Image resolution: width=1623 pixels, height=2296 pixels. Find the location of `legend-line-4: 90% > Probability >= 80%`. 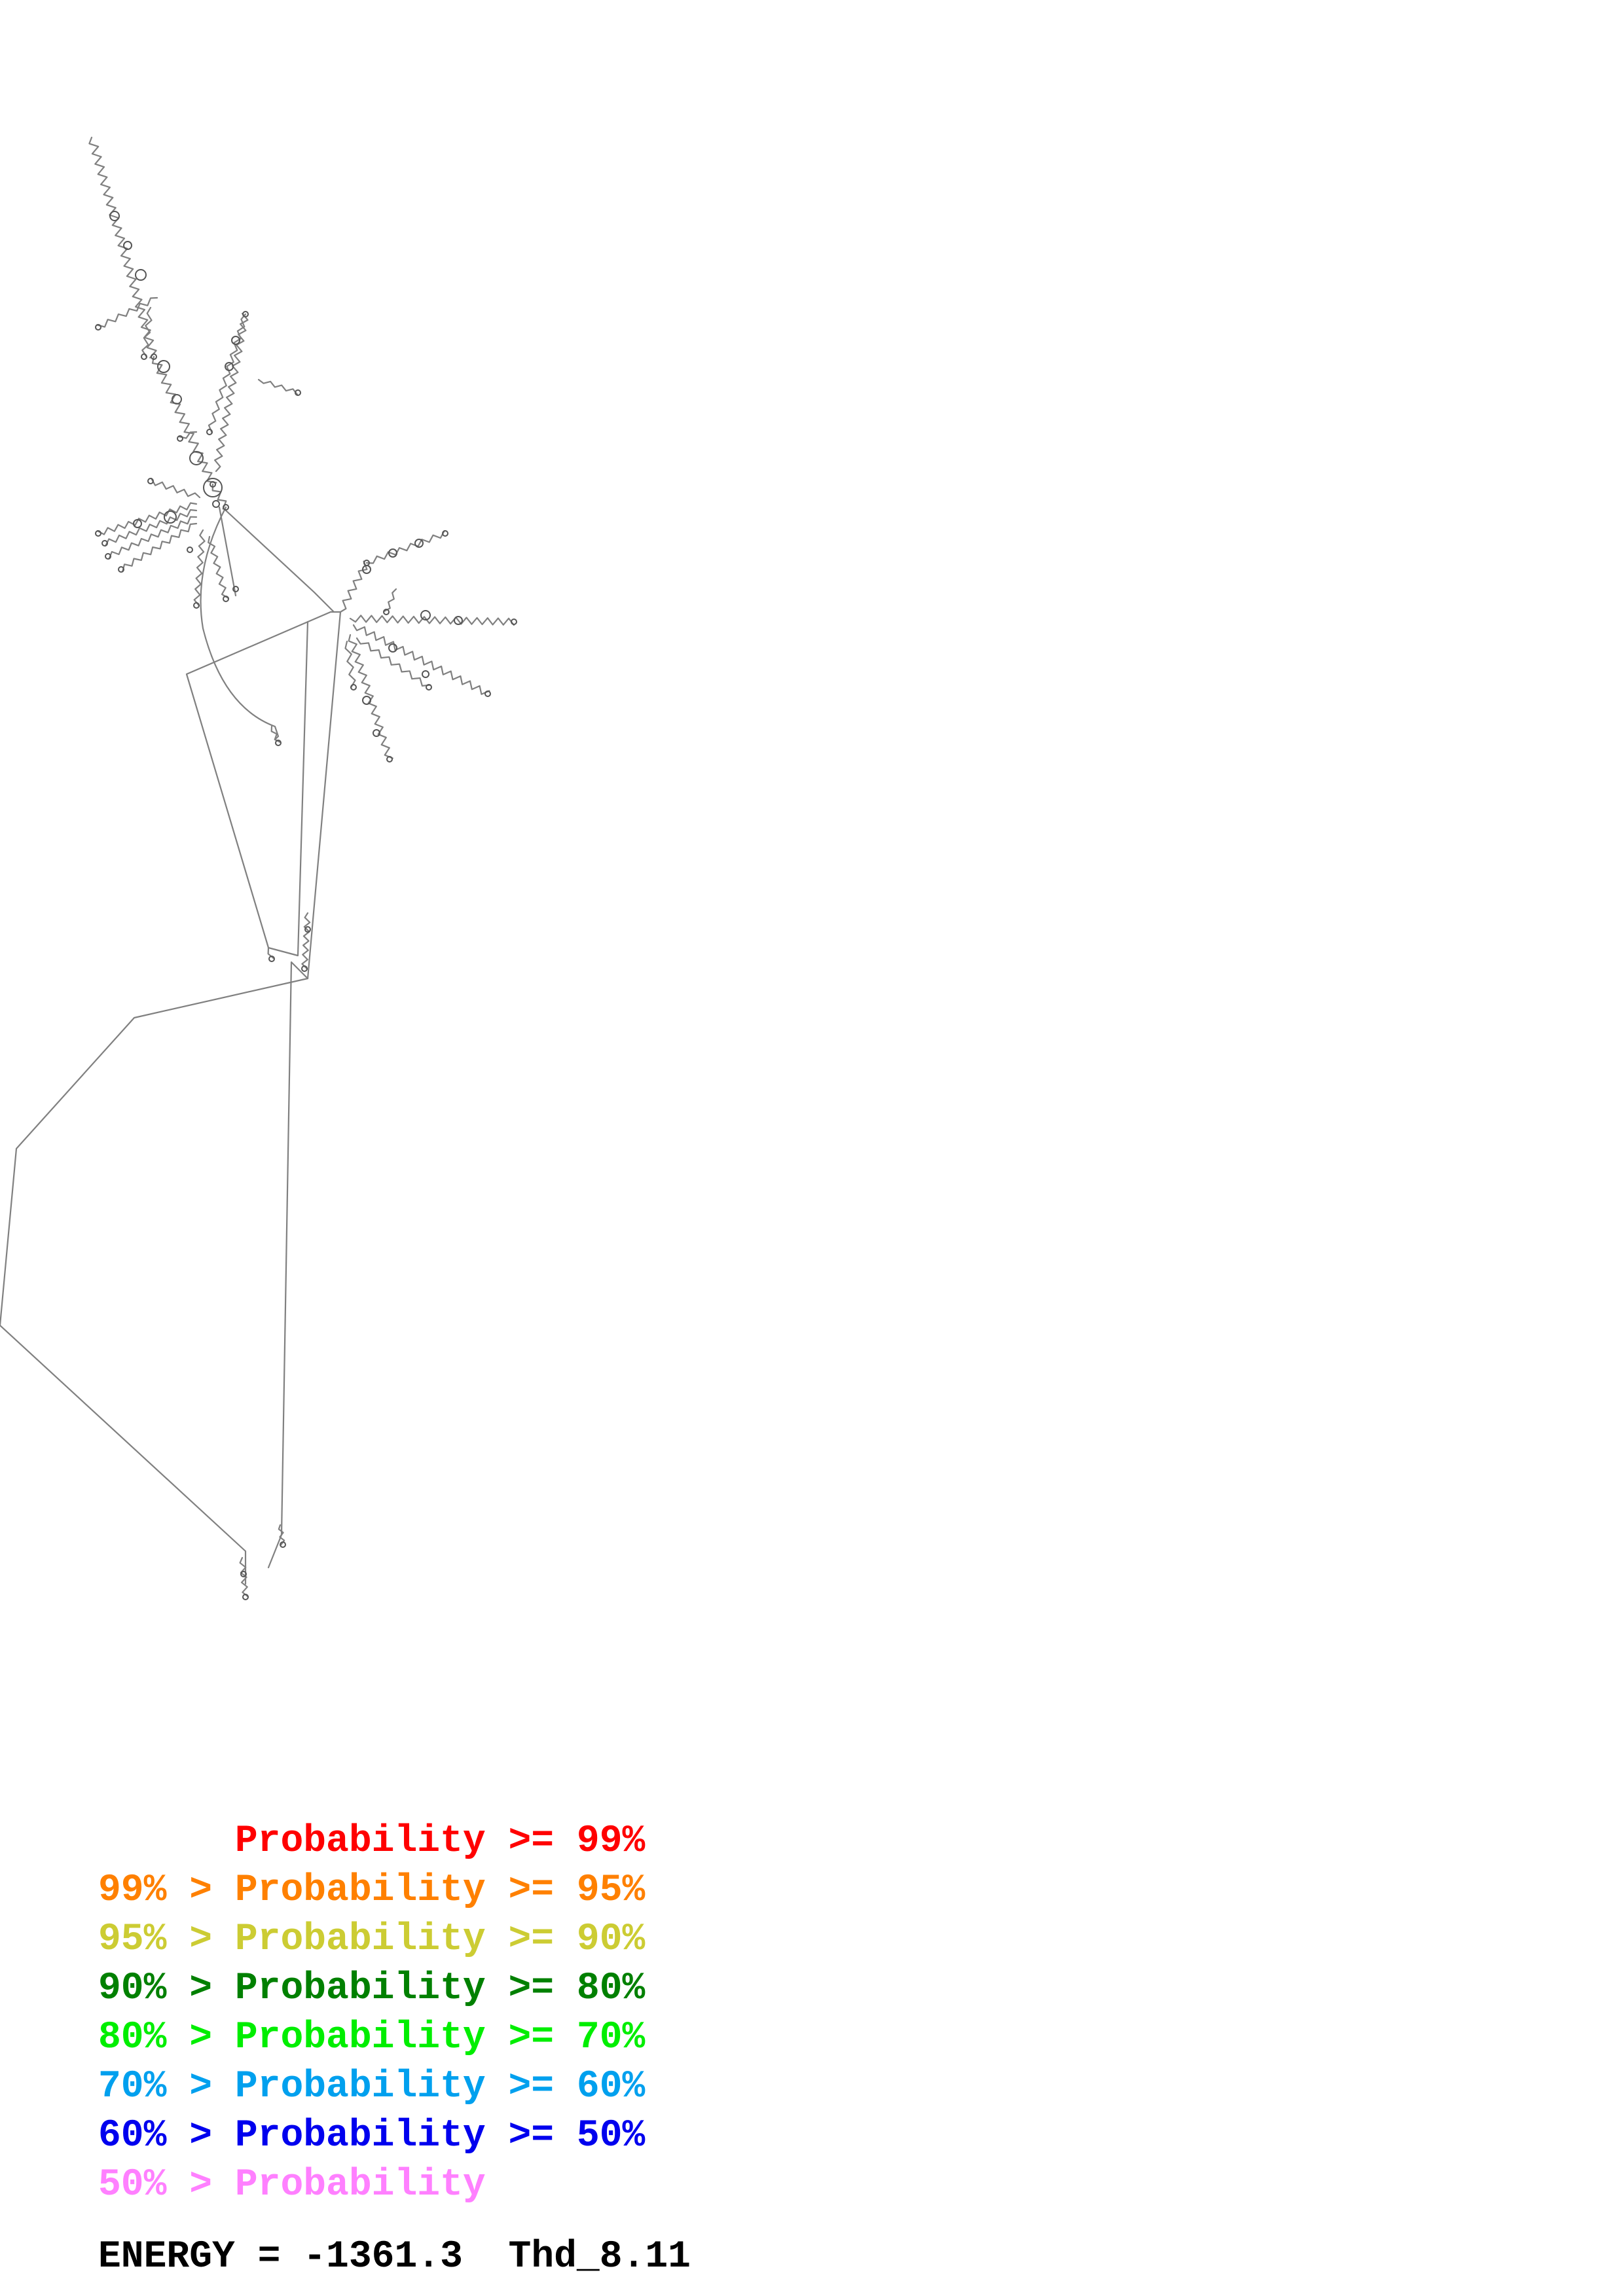

legend-line-4: 90% > Probability >= 80% is located at coordinates (372, 1988).